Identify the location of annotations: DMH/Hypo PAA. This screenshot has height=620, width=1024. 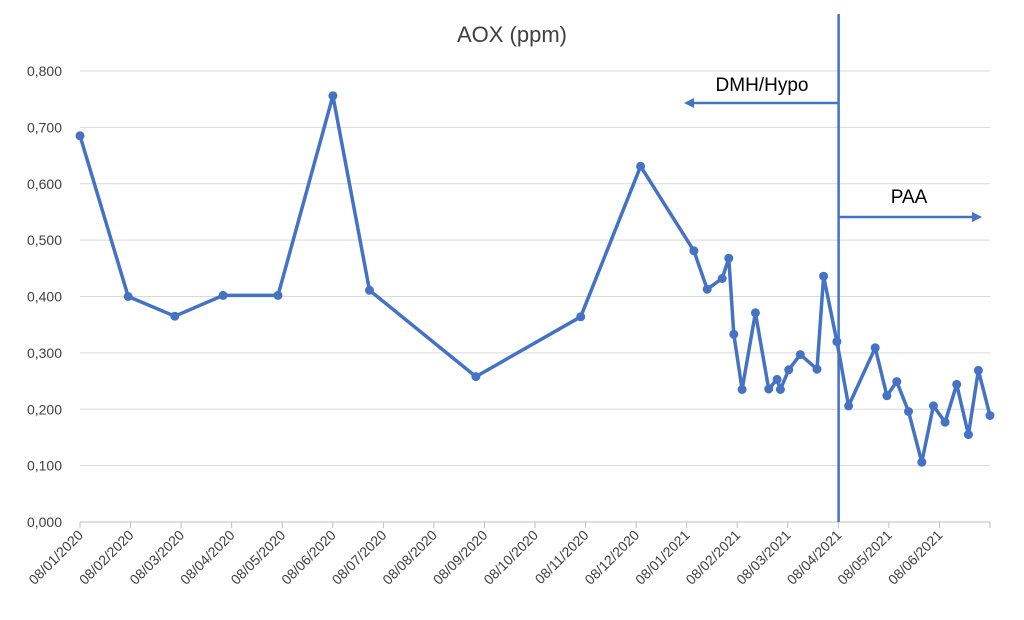
(833, 148).